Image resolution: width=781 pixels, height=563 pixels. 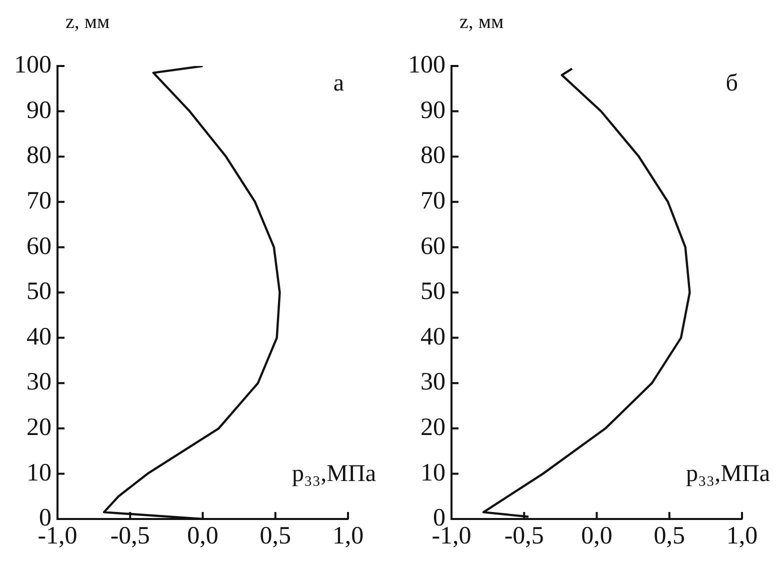 What do you see at coordinates (338, 83) in the screenshot?
I see `annotation: а` at bounding box center [338, 83].